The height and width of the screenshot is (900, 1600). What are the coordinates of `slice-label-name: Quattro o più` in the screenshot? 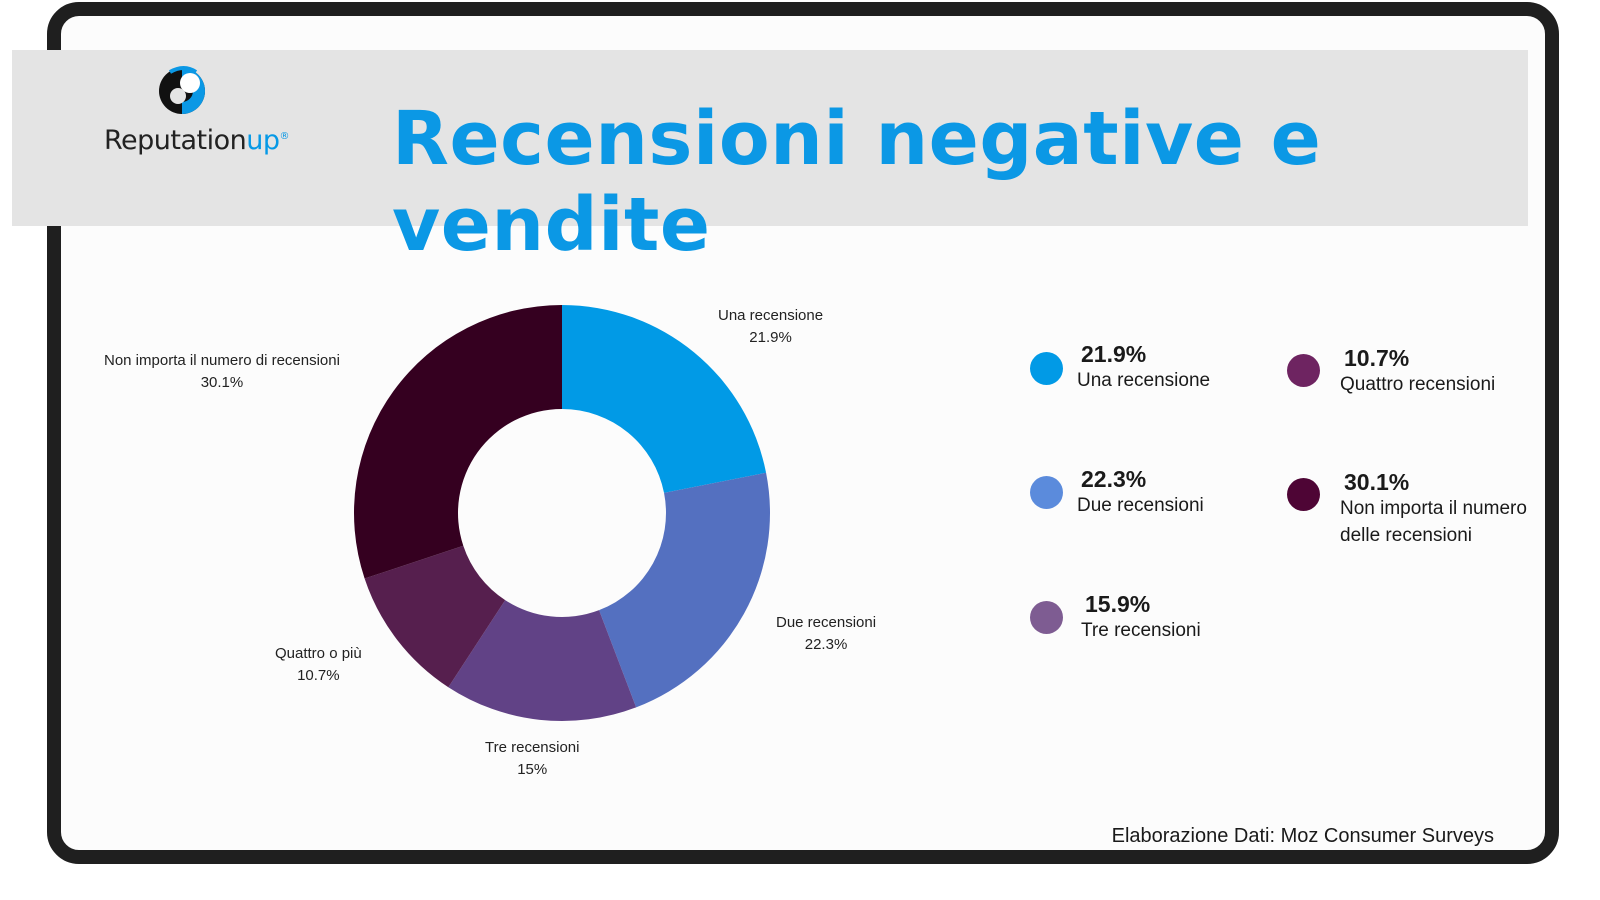 It's located at (318, 653).